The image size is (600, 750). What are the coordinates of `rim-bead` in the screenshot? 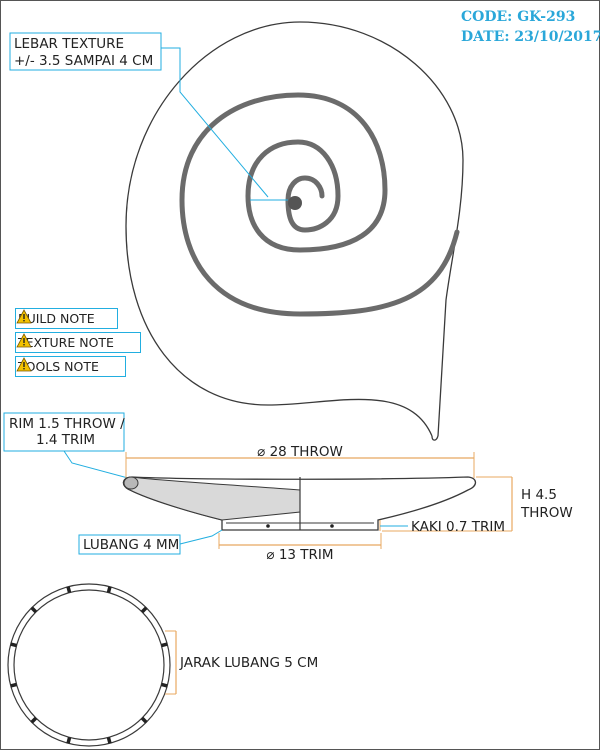 It's located at (131, 483).